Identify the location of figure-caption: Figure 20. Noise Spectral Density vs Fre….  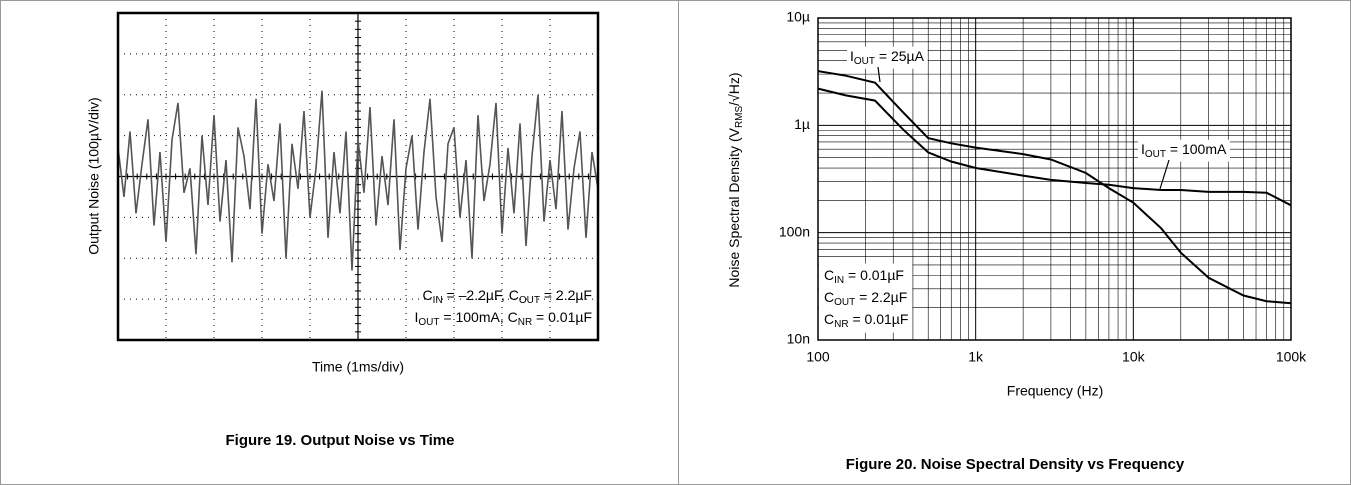
(1015, 464).